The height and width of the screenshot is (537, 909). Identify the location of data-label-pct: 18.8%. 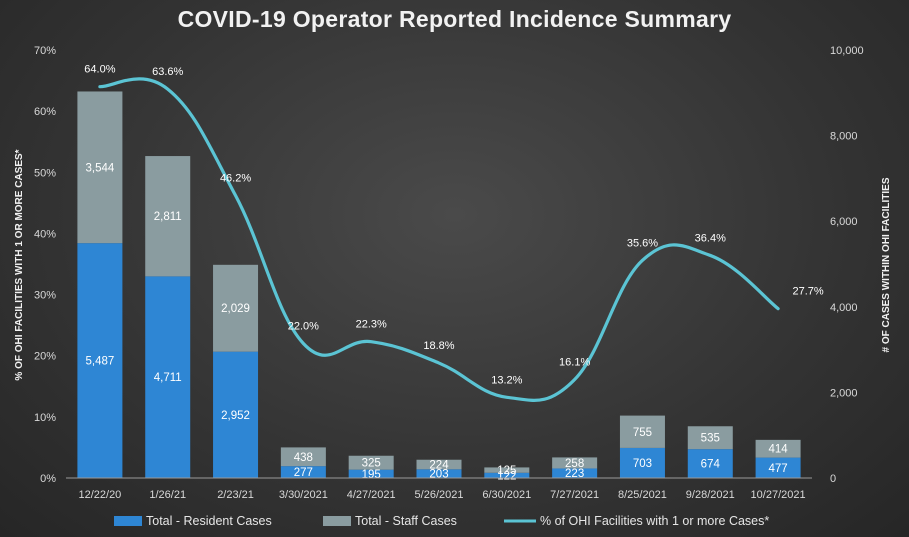
(438, 346).